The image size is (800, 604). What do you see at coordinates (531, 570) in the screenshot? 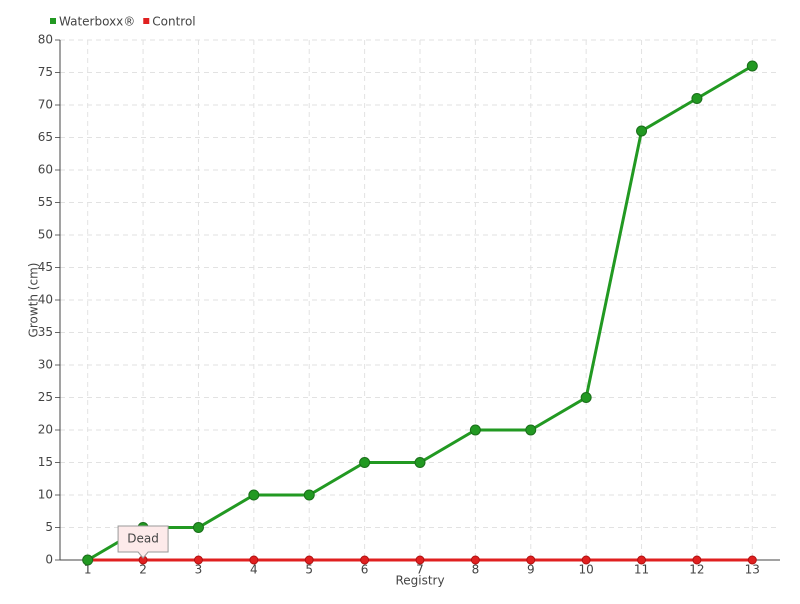
I see `x-tick-label: 9` at bounding box center [531, 570].